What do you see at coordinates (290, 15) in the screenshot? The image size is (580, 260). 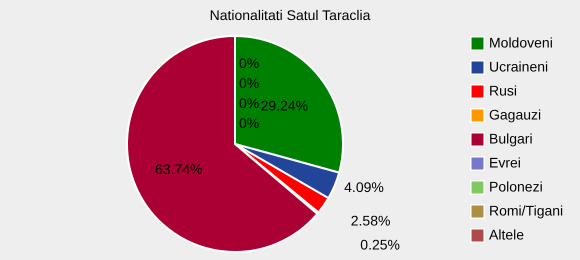 I see `chart-title: Nationalitati Satul Taraclia` at bounding box center [290, 15].